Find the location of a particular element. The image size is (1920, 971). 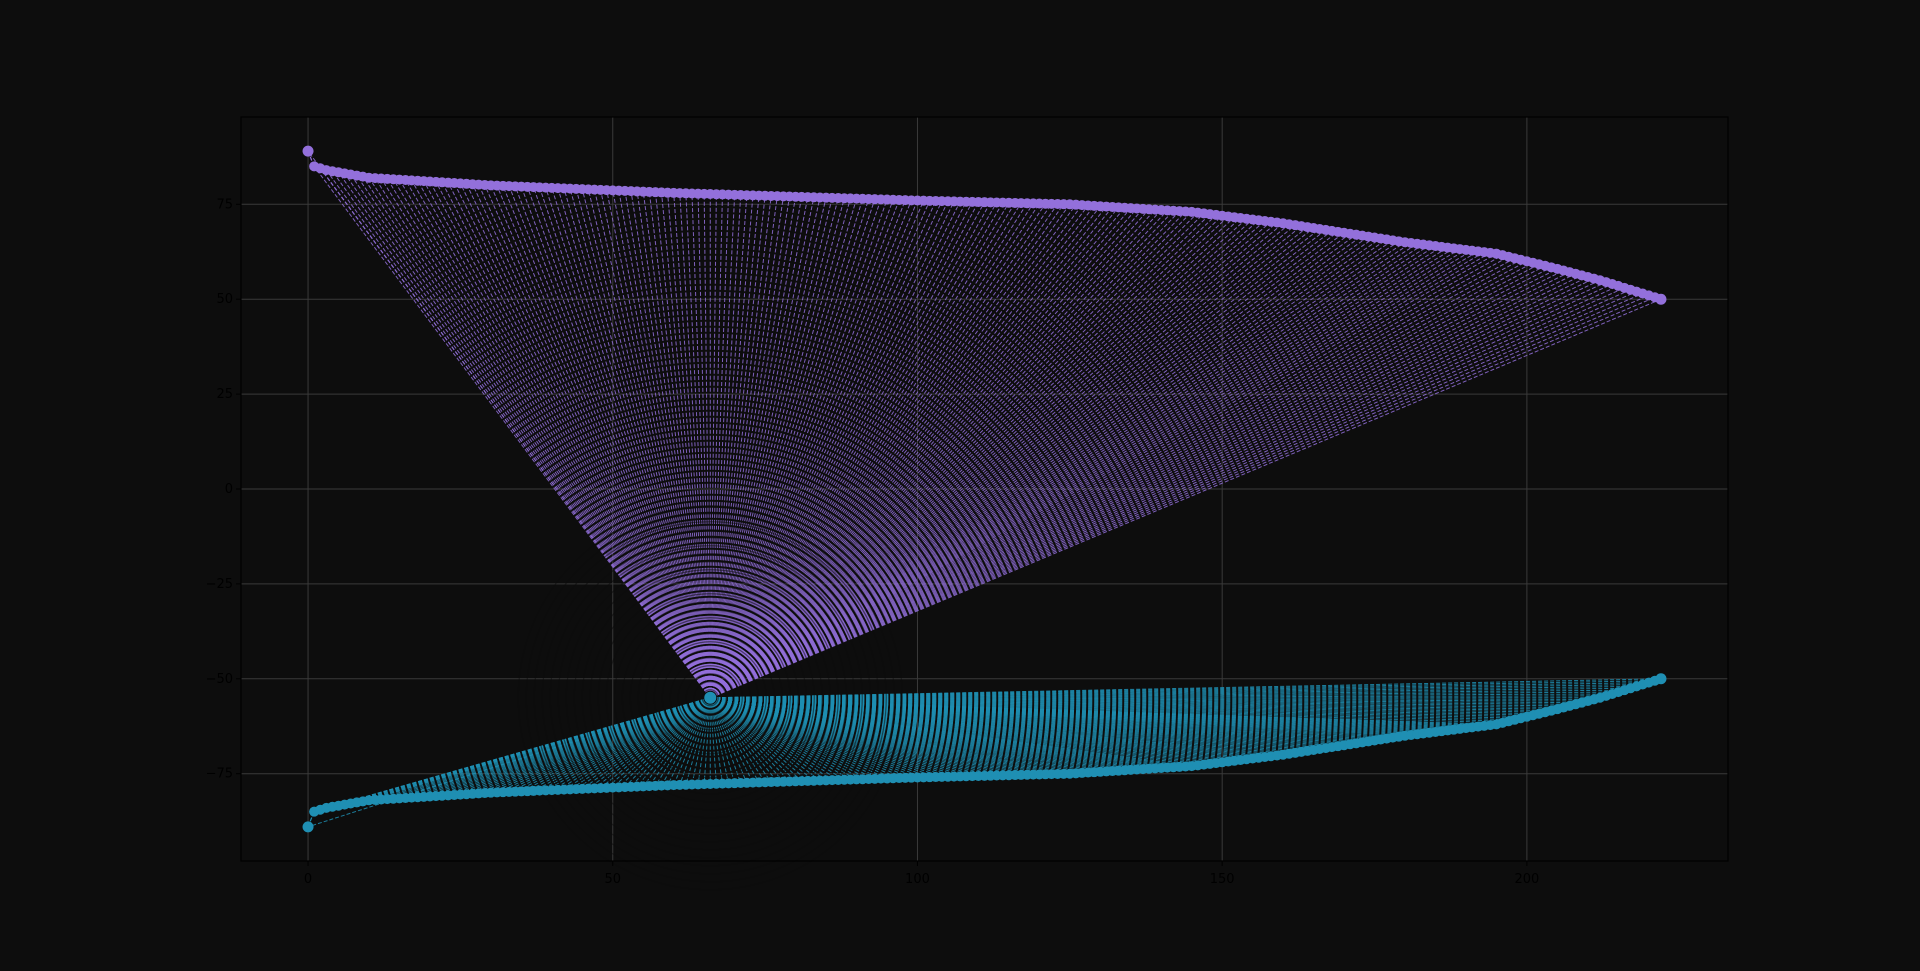

hub-ring is located at coordinates (710, 698).